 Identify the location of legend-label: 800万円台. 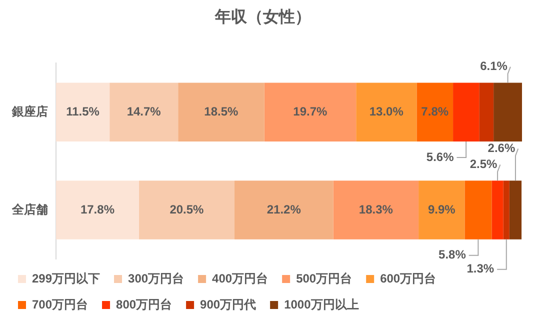
(144, 304).